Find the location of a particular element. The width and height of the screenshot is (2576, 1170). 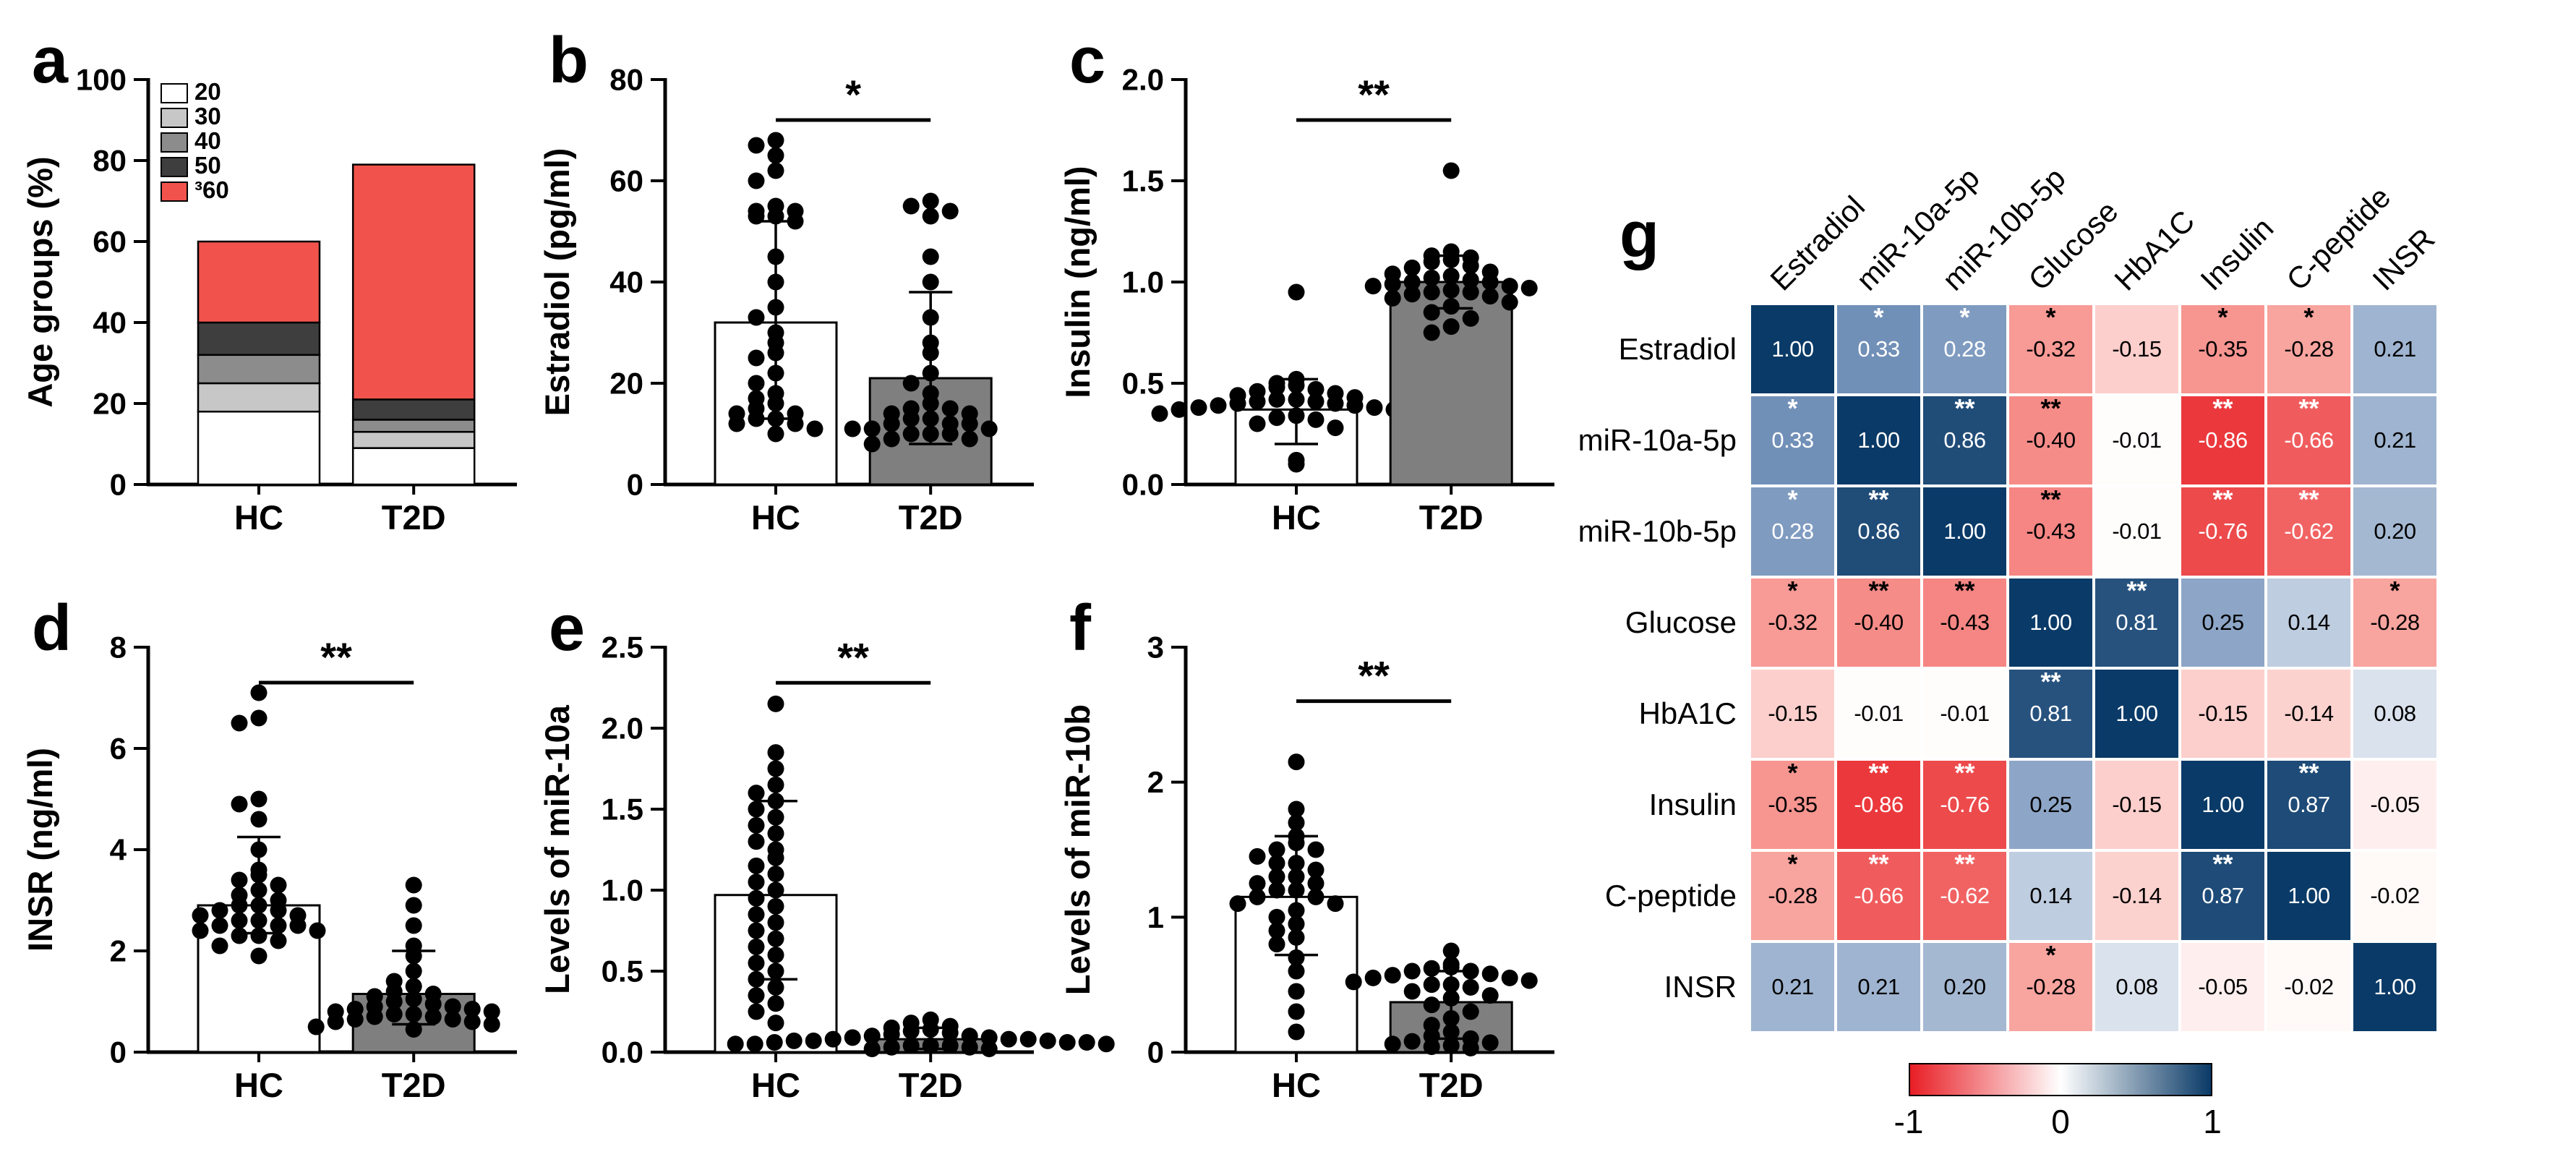

heatmap-cell: 0.87 ** is located at coordinates (2309, 804).